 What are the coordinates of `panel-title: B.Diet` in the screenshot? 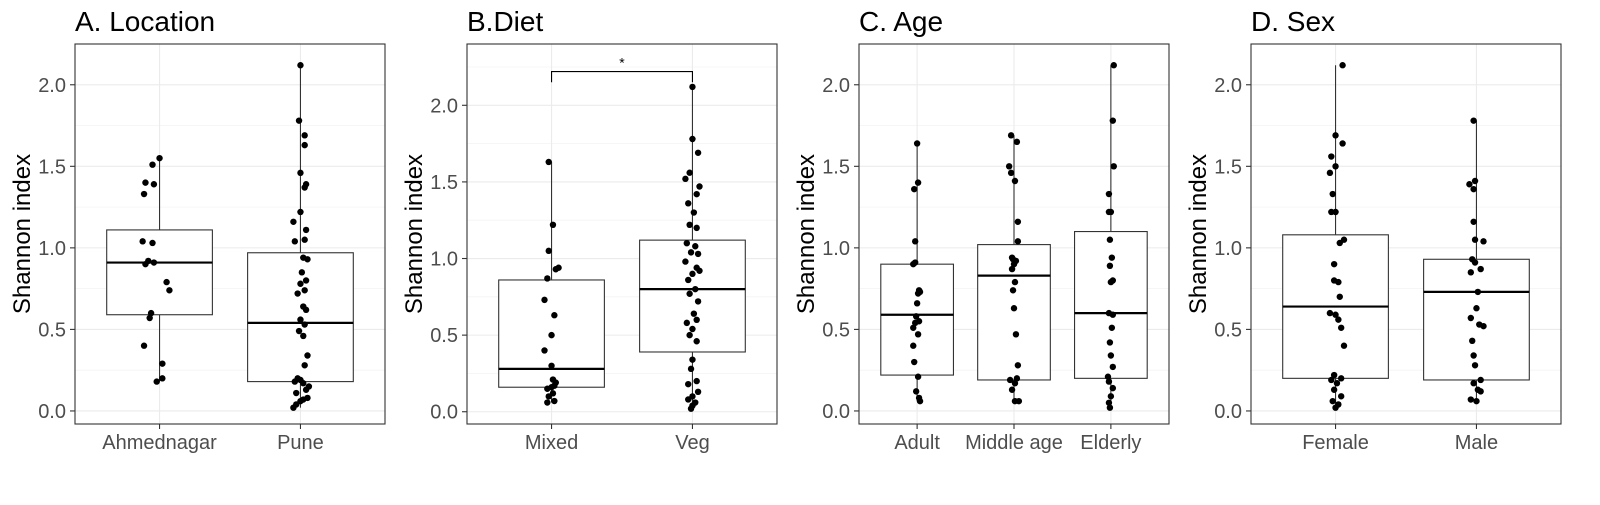 It's located at (505, 21).